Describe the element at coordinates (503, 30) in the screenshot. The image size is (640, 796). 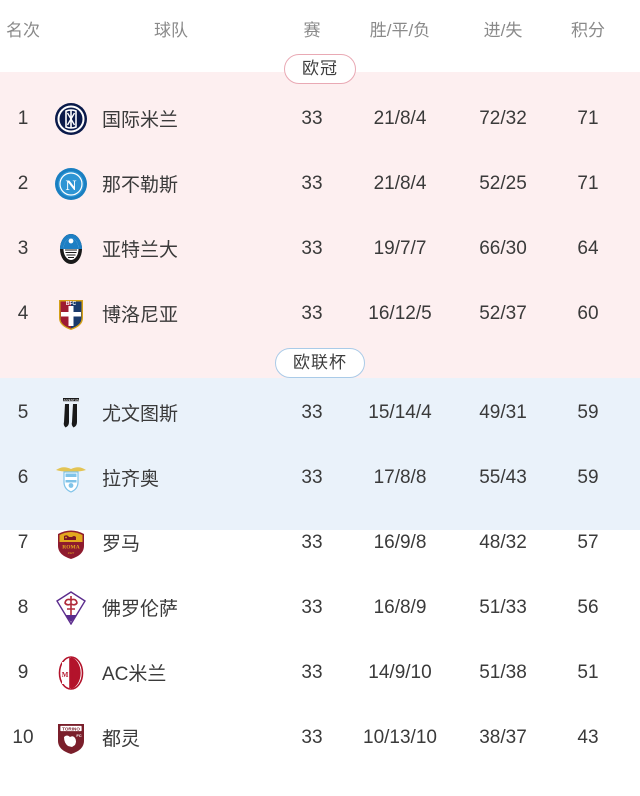
I see `column-header-gfga: 进/失` at that location.